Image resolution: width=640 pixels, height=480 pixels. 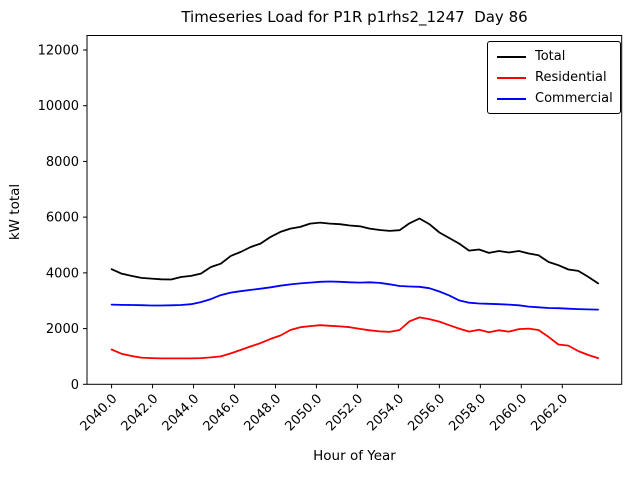 I want to click on commercial-legend-line-icon, so click(x=511, y=98).